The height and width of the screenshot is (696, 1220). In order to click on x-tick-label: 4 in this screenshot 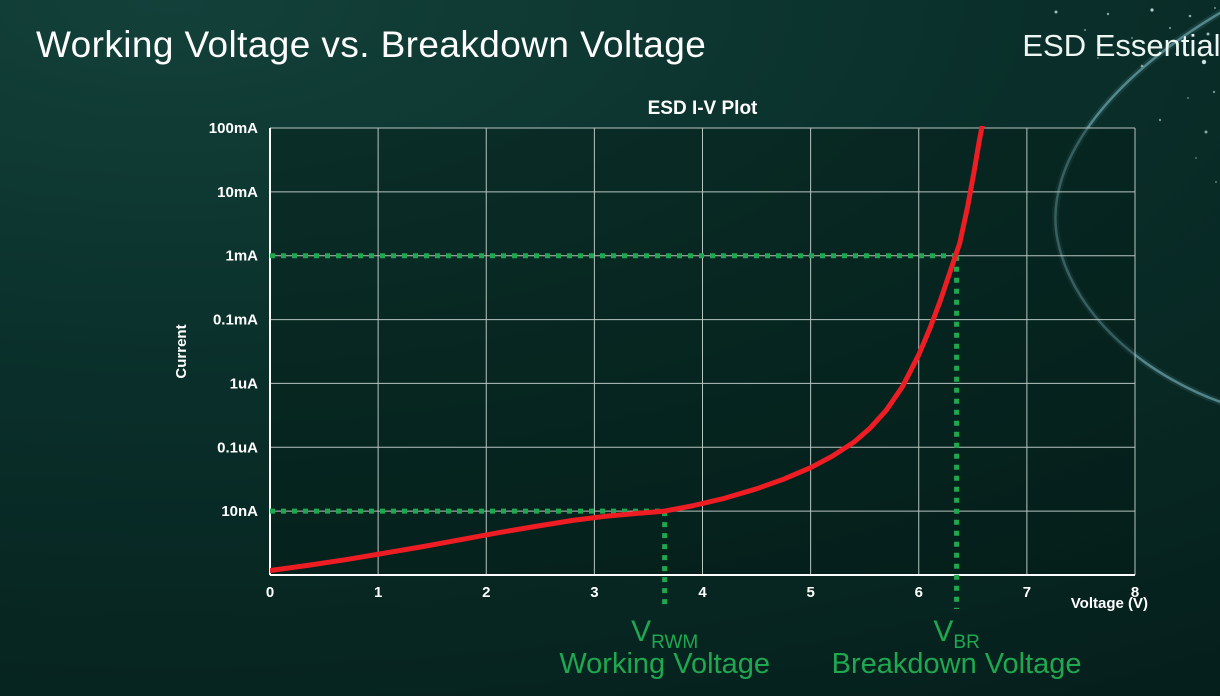, I will do `click(702, 592)`.